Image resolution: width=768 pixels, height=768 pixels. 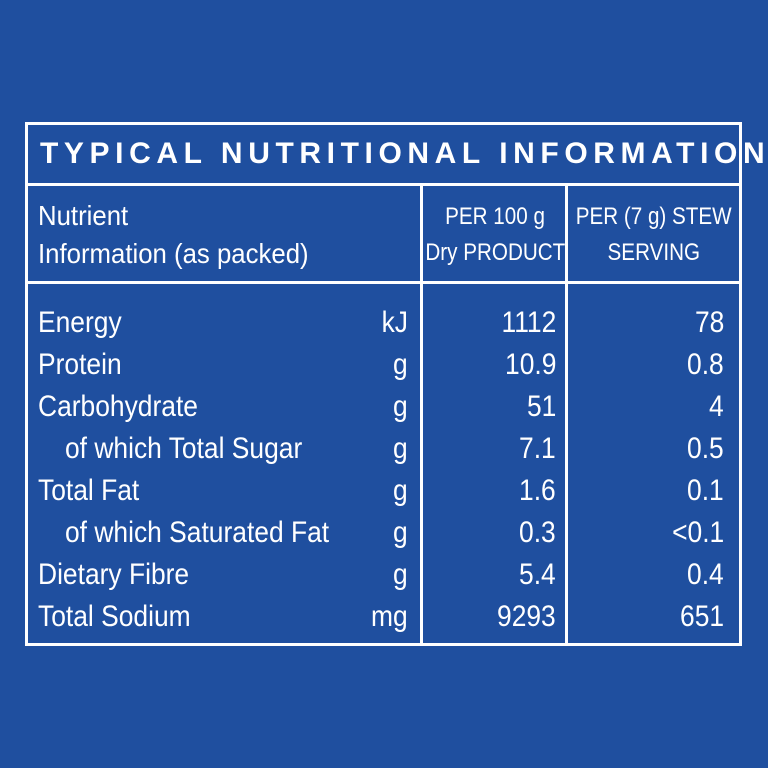 I want to click on nutrient-name: of which Saturated Fat, so click(x=197, y=532).